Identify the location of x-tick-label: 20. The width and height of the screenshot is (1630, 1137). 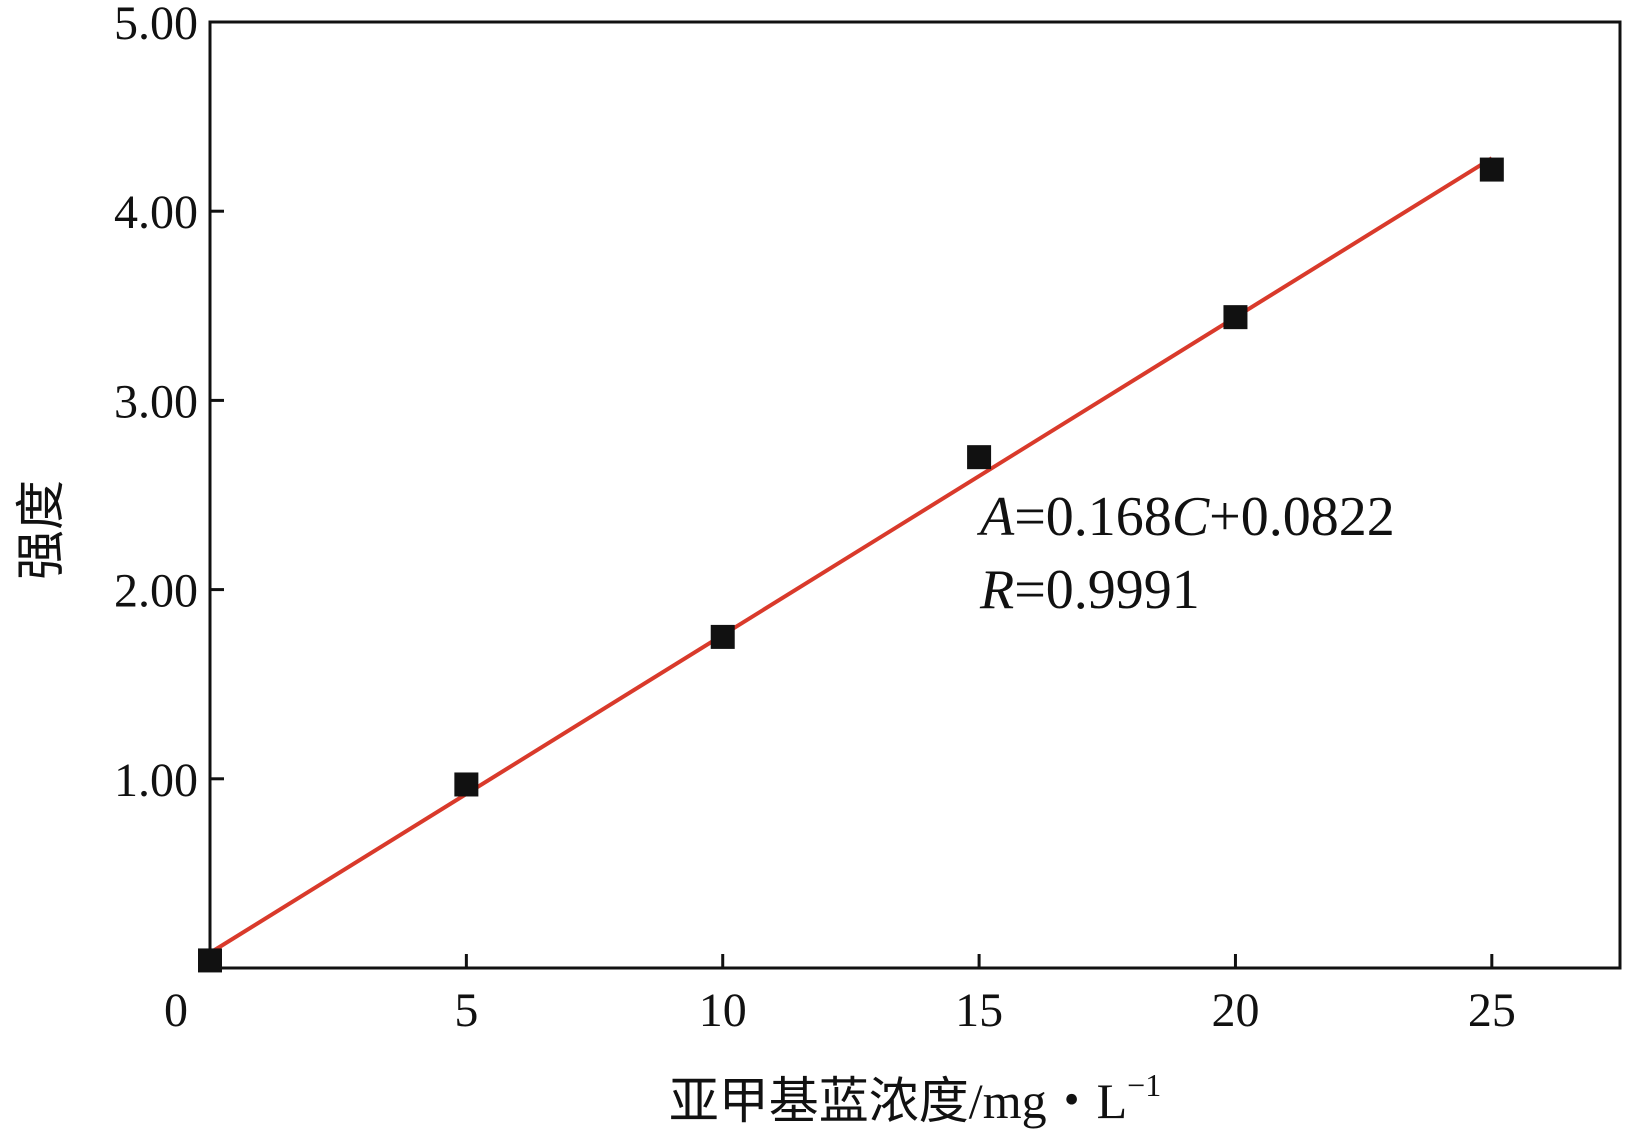
(1235, 1010).